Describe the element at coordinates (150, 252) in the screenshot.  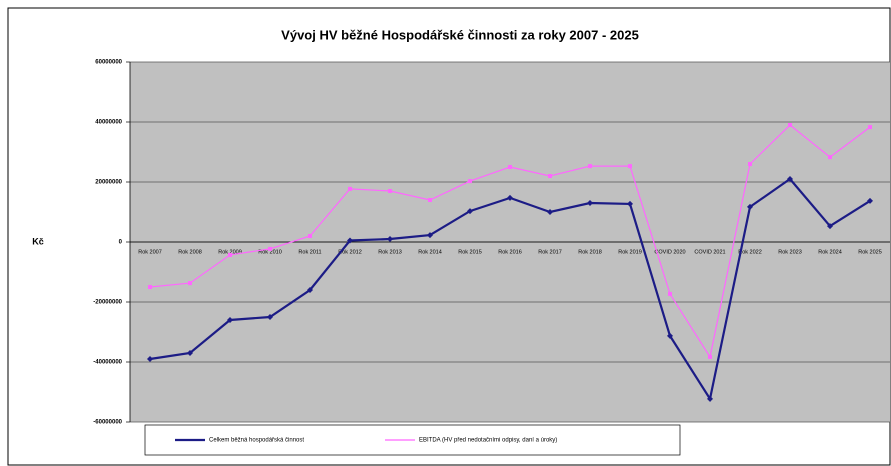
I see `x-tick-label: Rok 2007` at that location.